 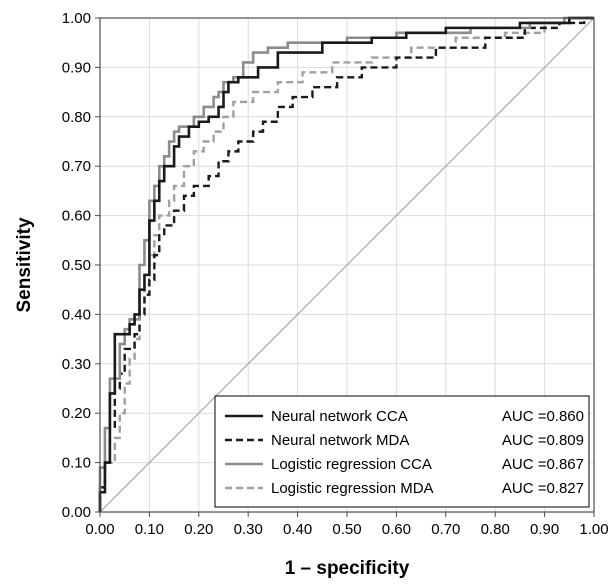 I want to click on legend-auc-value: AUC =0.809, so click(x=543, y=440).